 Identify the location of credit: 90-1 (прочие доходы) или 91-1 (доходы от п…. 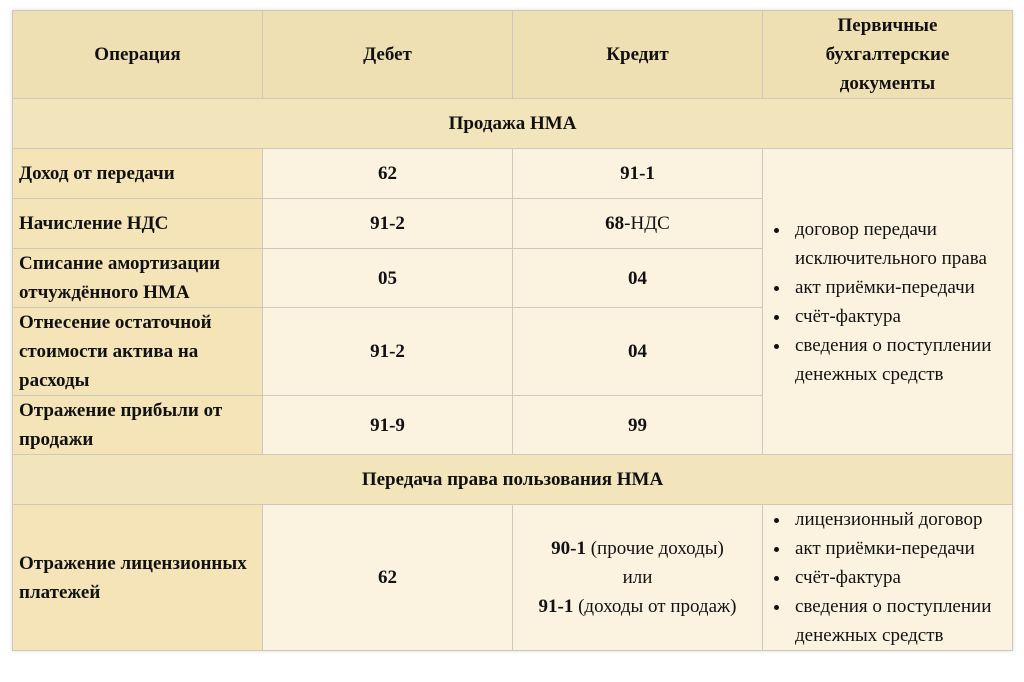
(637, 577).